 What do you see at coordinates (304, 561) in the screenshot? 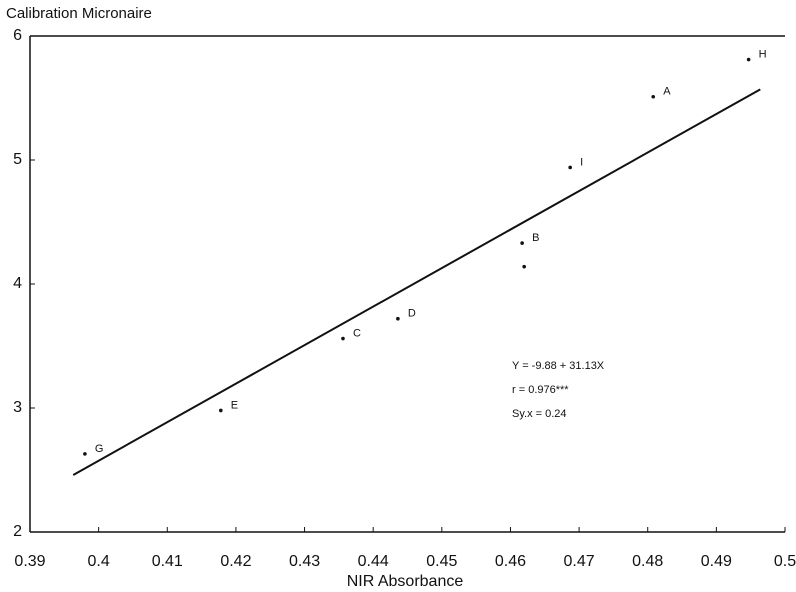
I see `x-tick-label: 0.43` at bounding box center [304, 561].